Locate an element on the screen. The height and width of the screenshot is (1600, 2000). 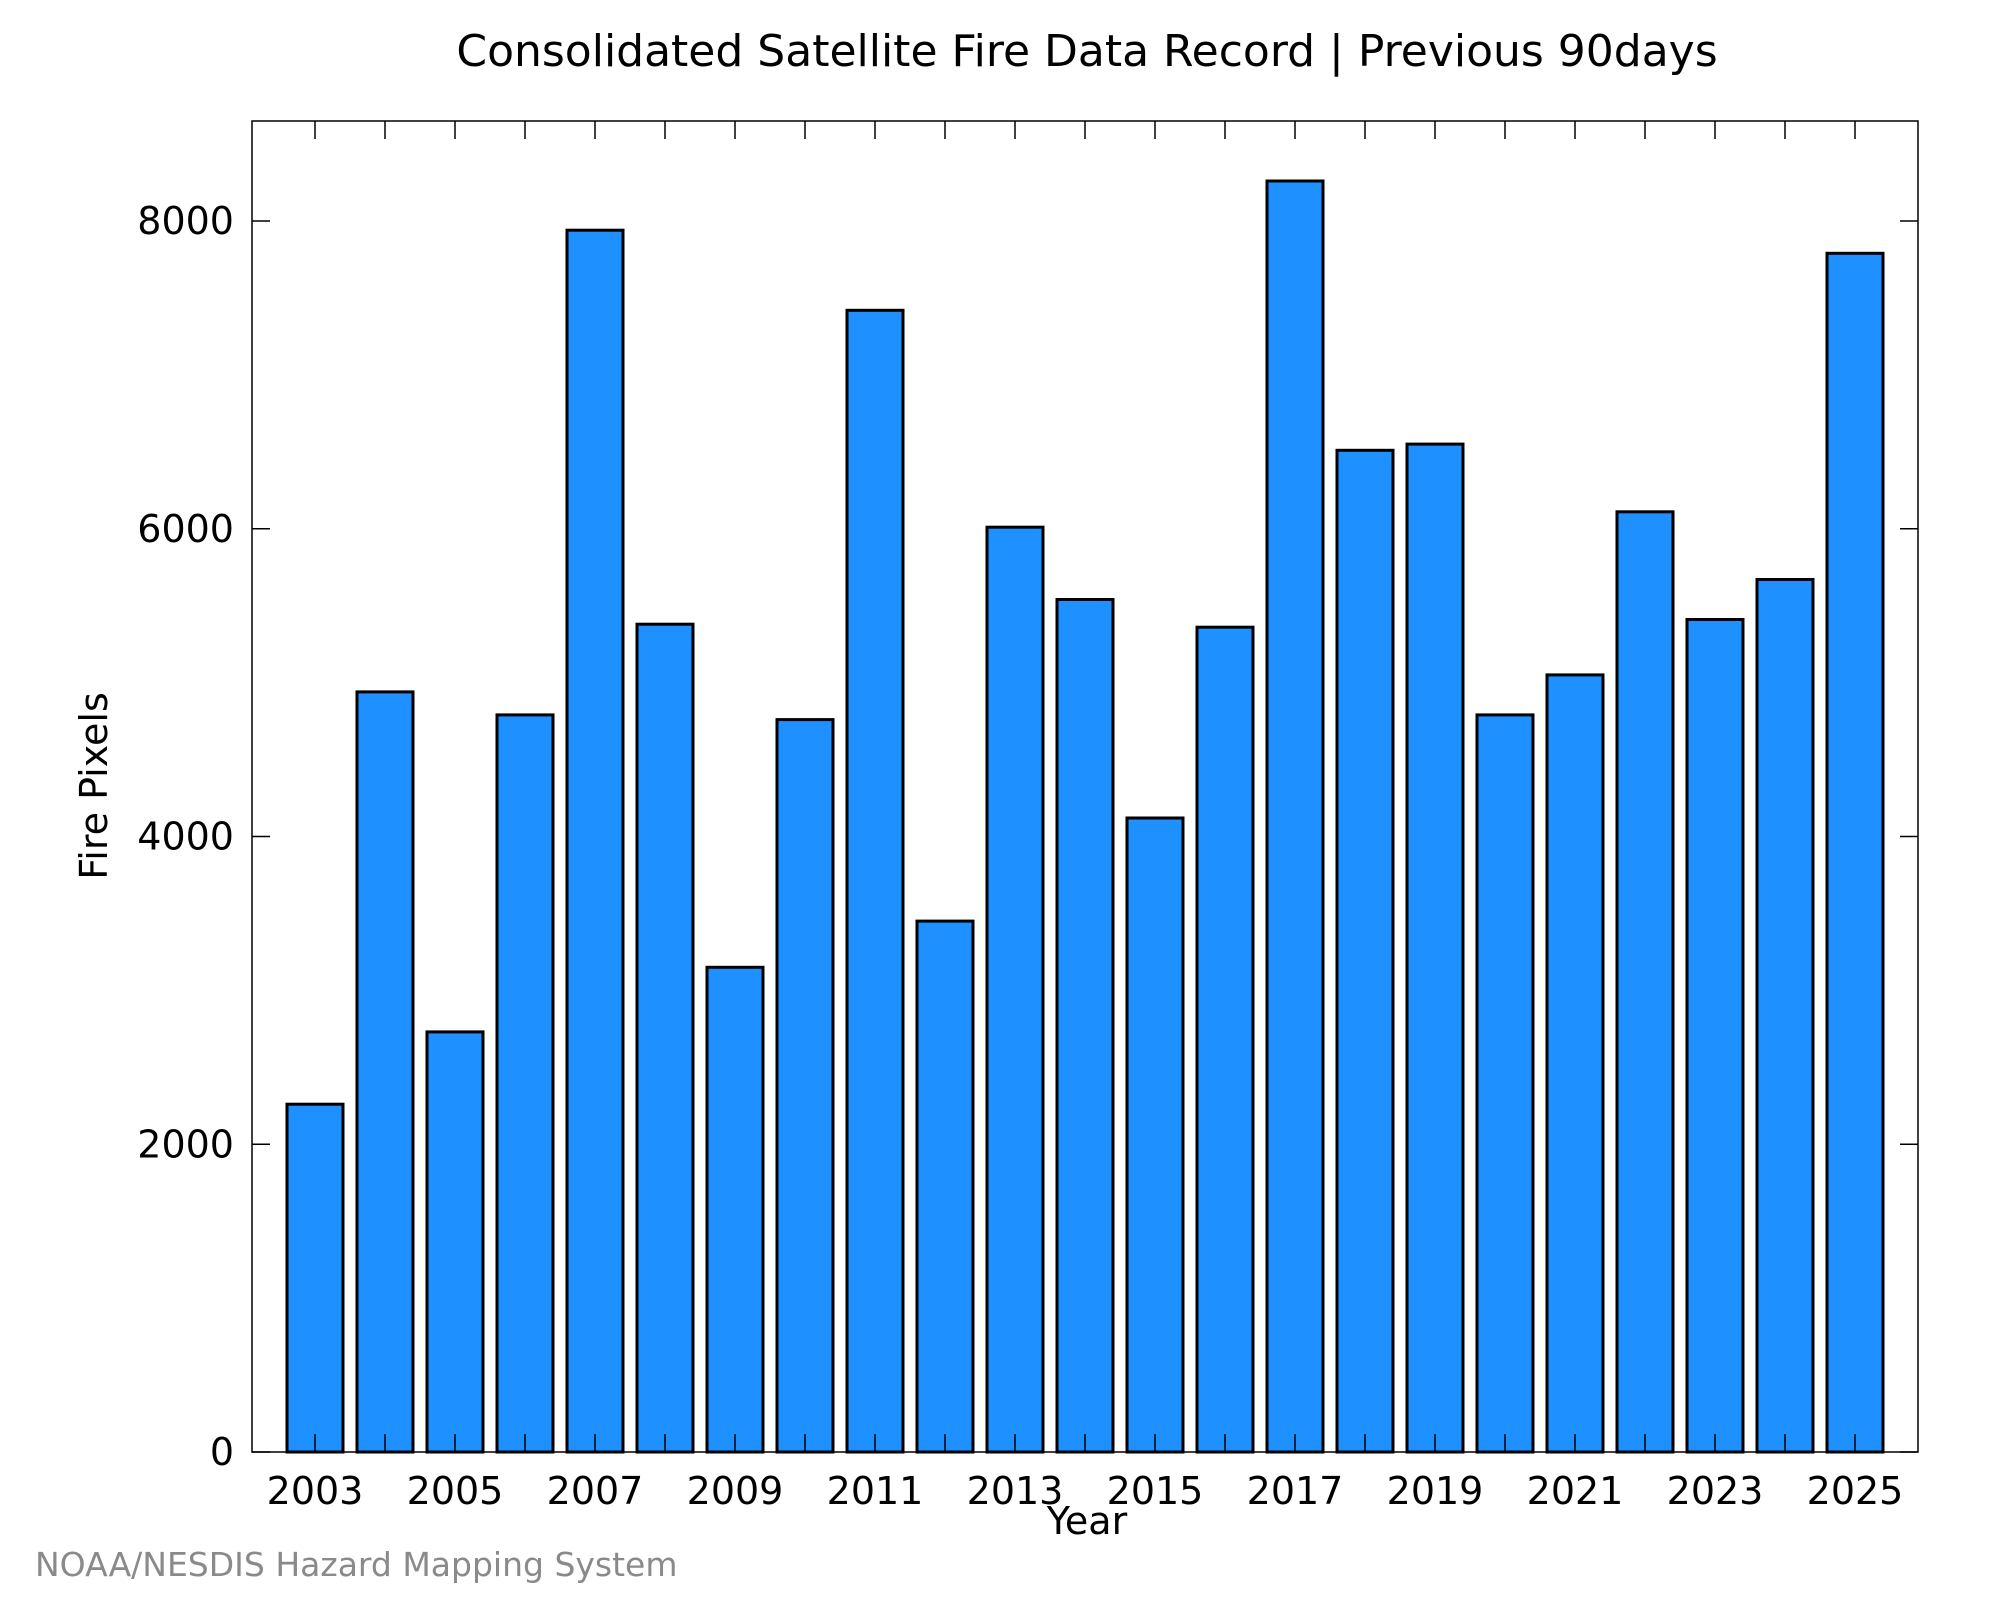
y-tick-label: 0 is located at coordinates (222, 1452).